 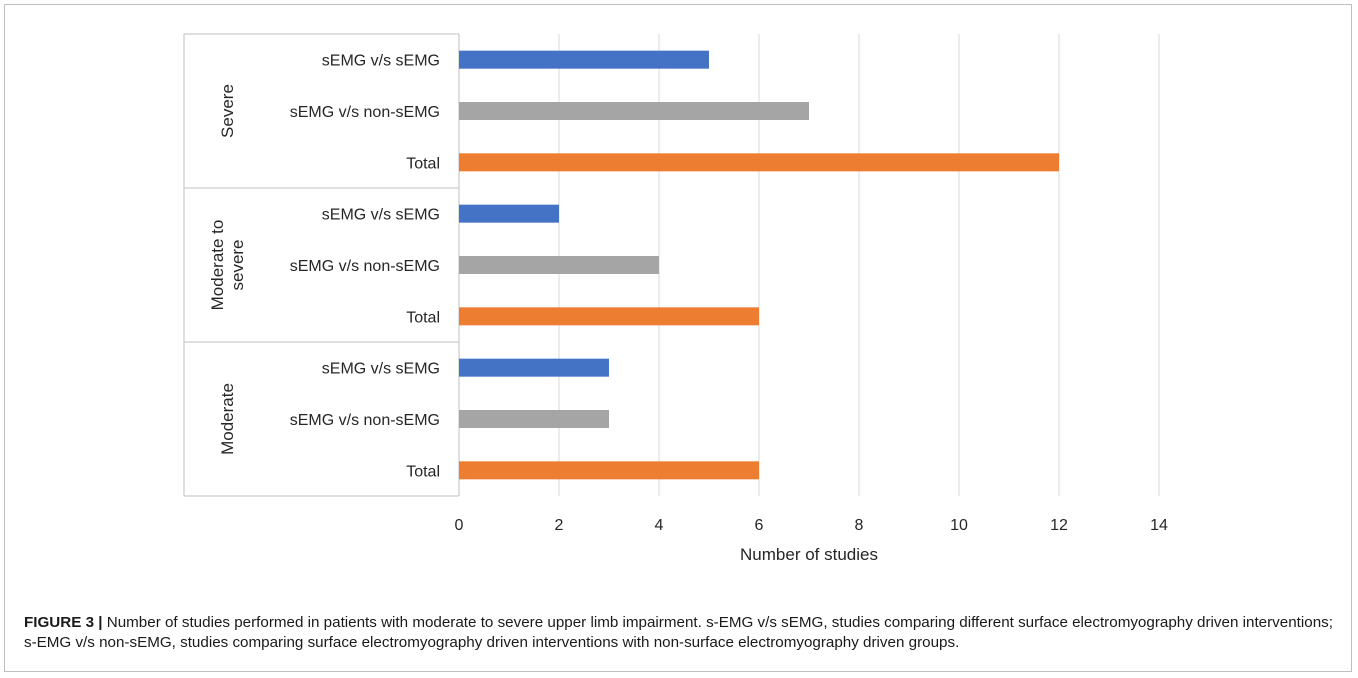 What do you see at coordinates (227, 111) in the screenshot?
I see `group-label: Severe` at bounding box center [227, 111].